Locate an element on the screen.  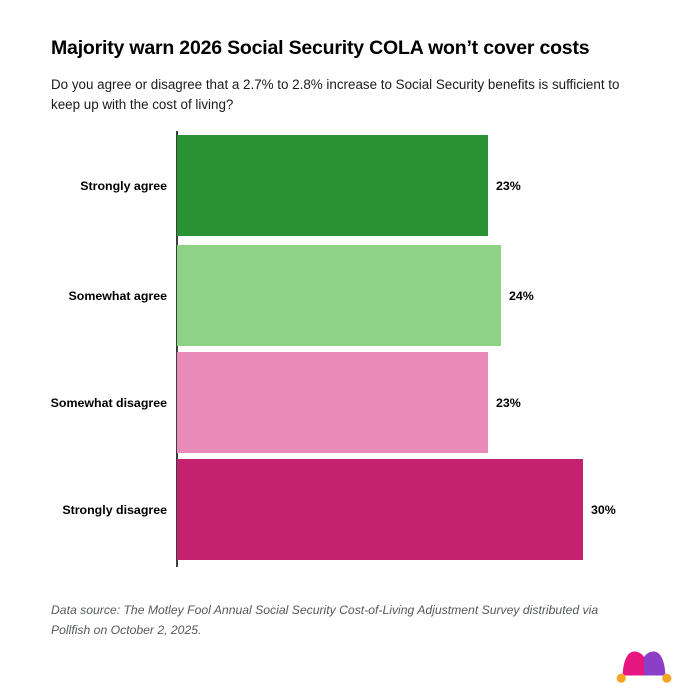
bar-strongly-agree is located at coordinates (332, 185).